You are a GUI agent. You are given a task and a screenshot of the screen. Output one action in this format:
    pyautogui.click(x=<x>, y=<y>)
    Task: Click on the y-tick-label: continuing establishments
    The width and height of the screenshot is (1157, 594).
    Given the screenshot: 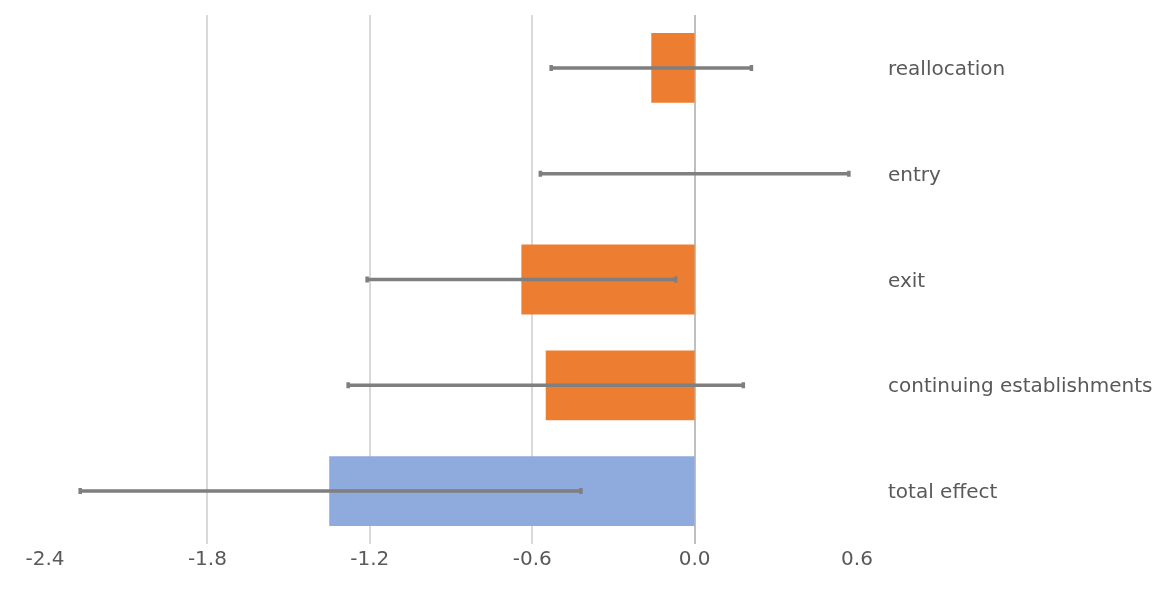 What is the action you would take?
    pyautogui.click(x=1020, y=385)
    